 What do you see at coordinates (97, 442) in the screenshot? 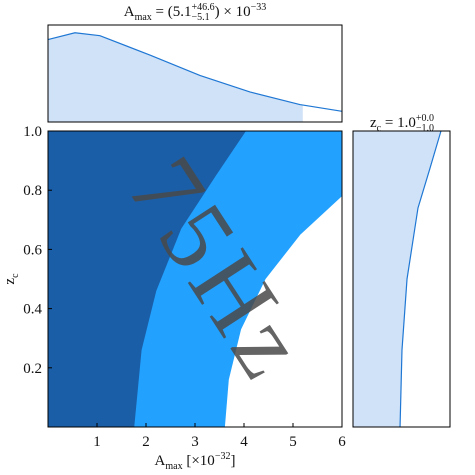
I see `x-tick-label: 1` at bounding box center [97, 442].